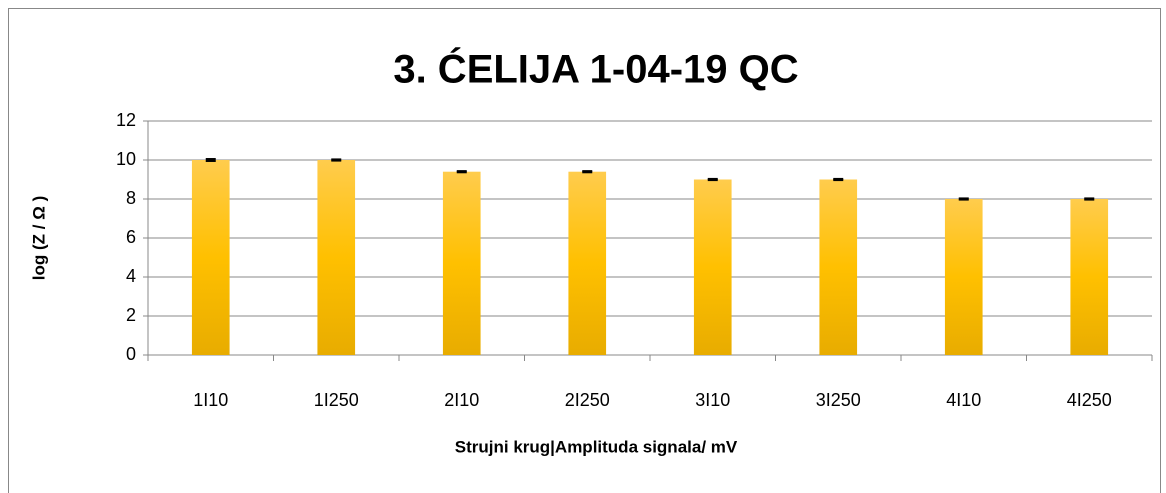 This screenshot has width=1166, height=493. What do you see at coordinates (131, 198) in the screenshot?
I see `y-tick-label: 8` at bounding box center [131, 198].